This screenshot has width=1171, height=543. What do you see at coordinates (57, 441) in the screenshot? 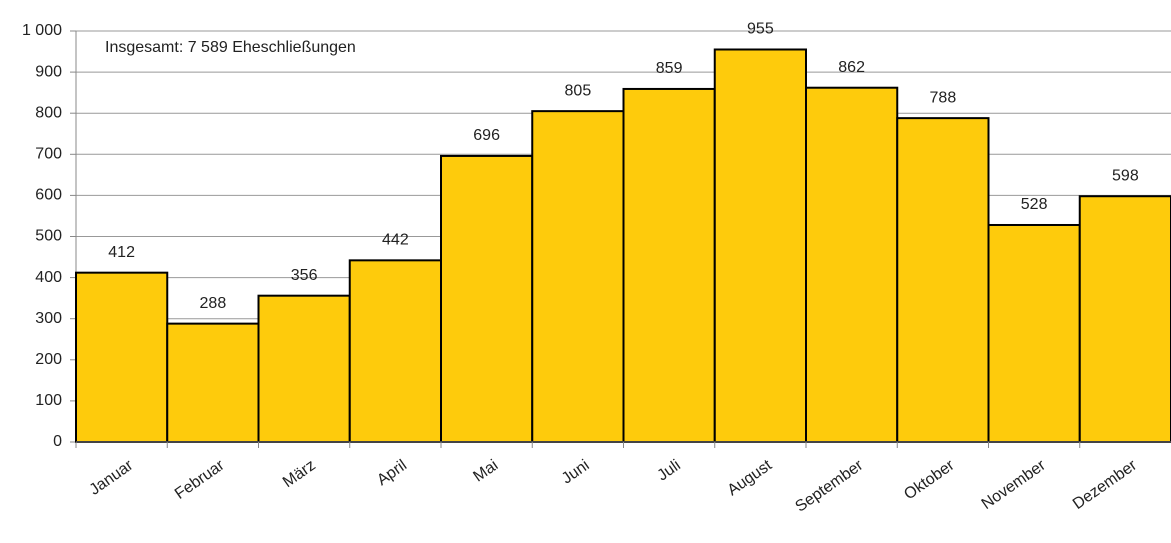
I see `y-tick-label: 0` at bounding box center [57, 441].